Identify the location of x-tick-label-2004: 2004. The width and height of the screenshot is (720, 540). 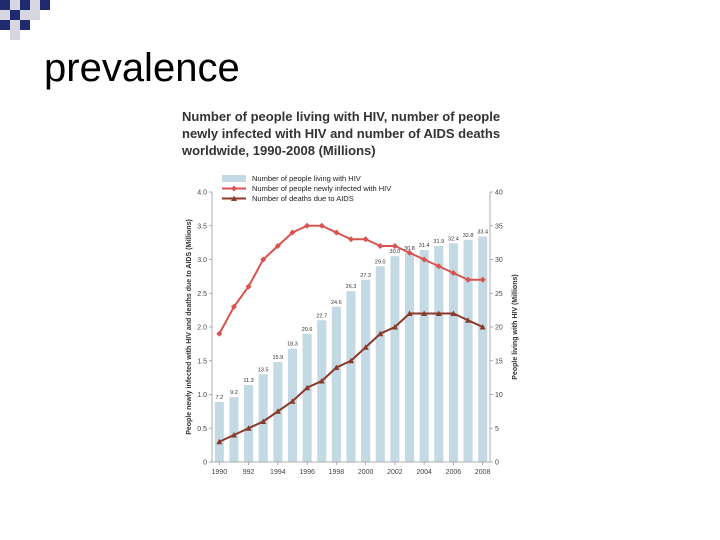
(424, 472).